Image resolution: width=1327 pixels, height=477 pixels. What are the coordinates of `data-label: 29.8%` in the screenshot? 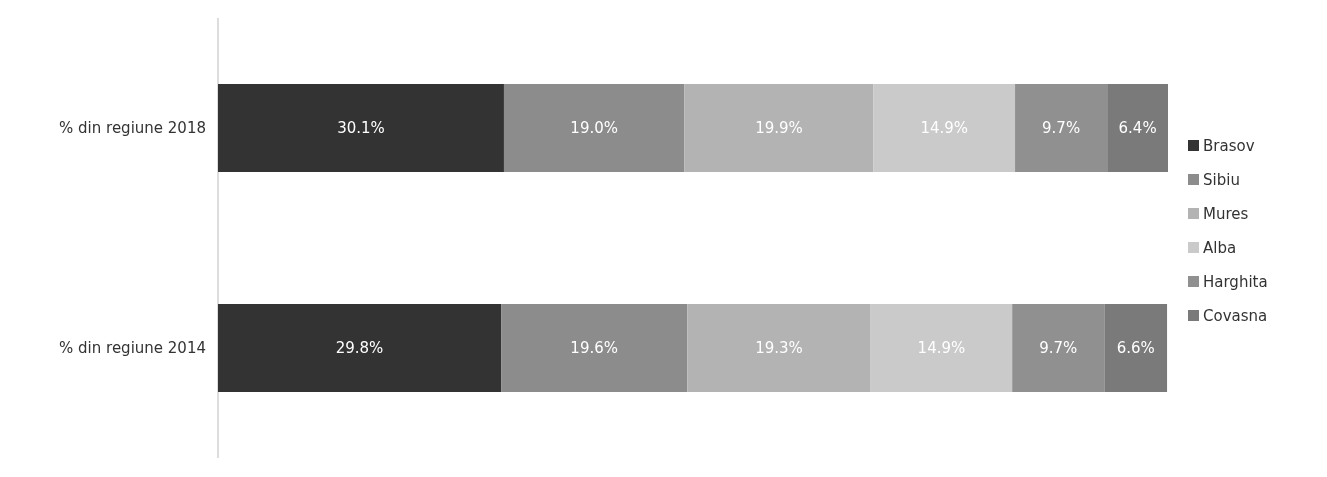 It's located at (359, 348).